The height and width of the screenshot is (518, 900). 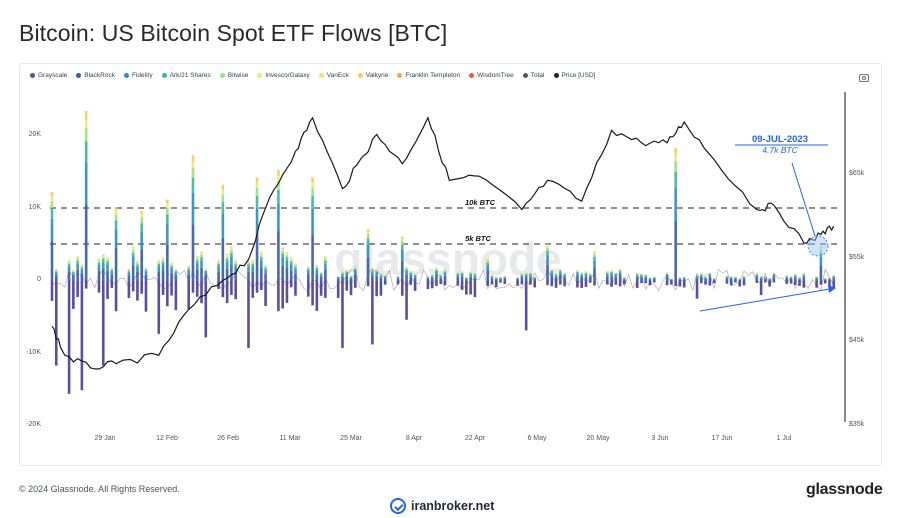 I want to click on reference-line-label: 10k BTC, so click(x=480, y=202).